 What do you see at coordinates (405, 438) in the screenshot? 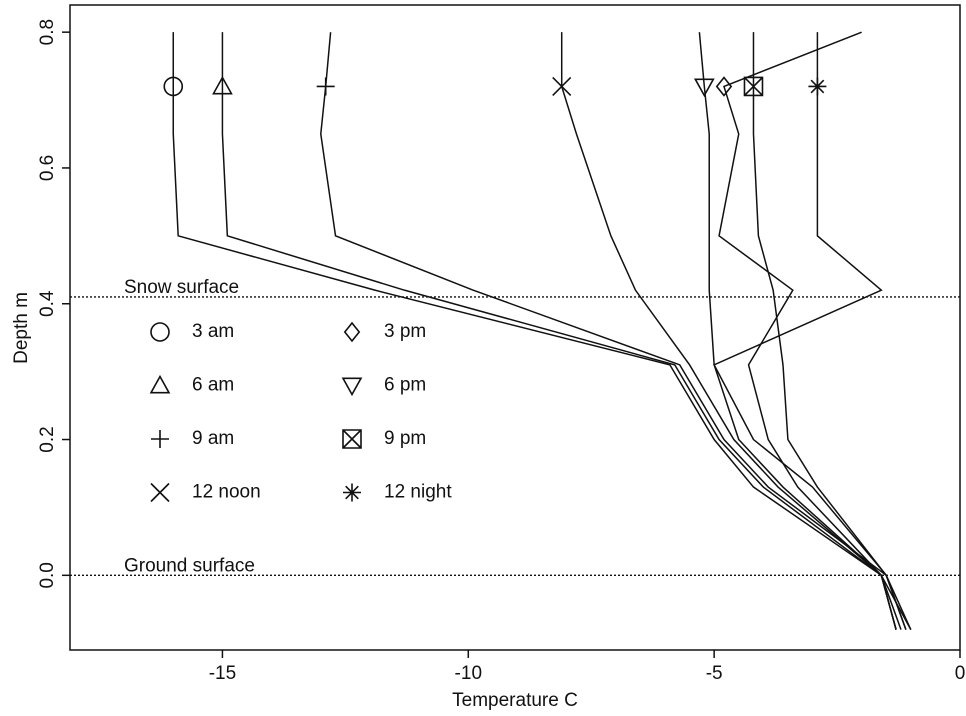
I see `legend-label: 9 pm` at bounding box center [405, 438].